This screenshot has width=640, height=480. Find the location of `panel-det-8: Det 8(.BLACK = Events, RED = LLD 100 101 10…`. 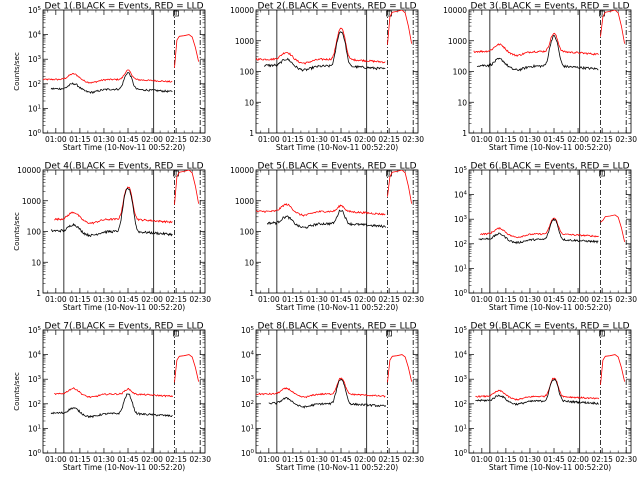

panel-det-8: Det 8(.BLACK = Events, RED = LLD 100 101 10… is located at coordinates (332, 397).